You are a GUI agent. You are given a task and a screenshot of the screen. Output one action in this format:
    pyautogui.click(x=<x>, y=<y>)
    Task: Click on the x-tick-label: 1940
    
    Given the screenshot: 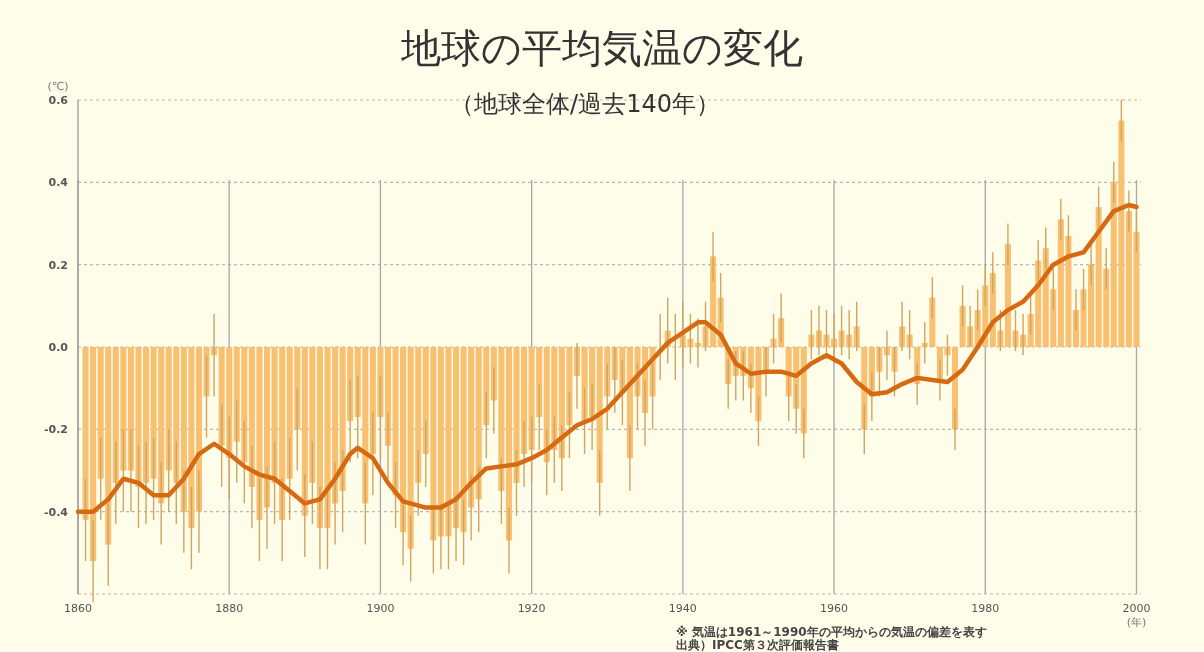 What is the action you would take?
    pyautogui.click(x=682, y=608)
    